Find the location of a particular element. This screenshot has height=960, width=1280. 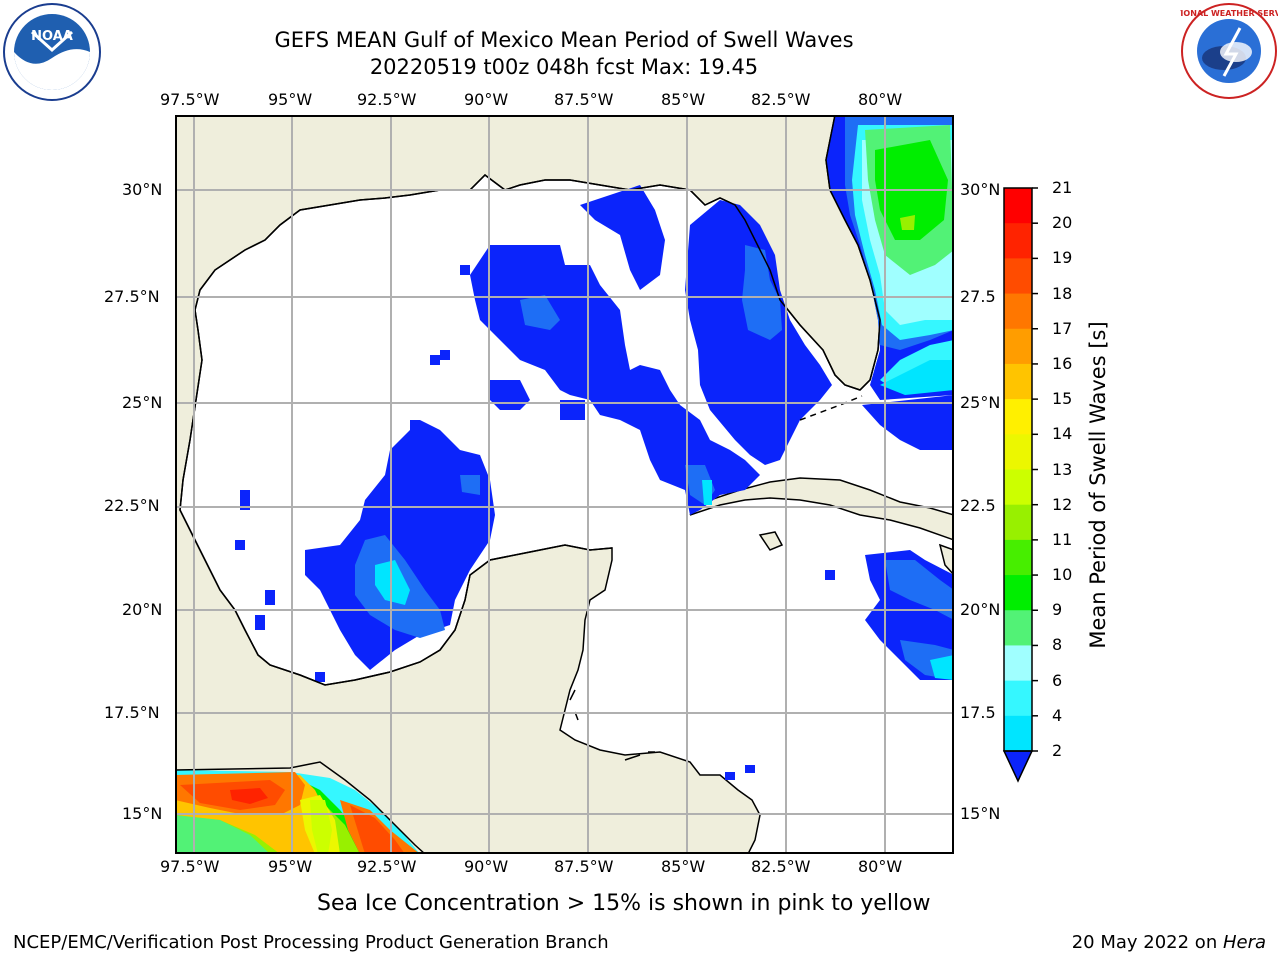

lat-tick-right: 15°N is located at coordinates (980, 813).